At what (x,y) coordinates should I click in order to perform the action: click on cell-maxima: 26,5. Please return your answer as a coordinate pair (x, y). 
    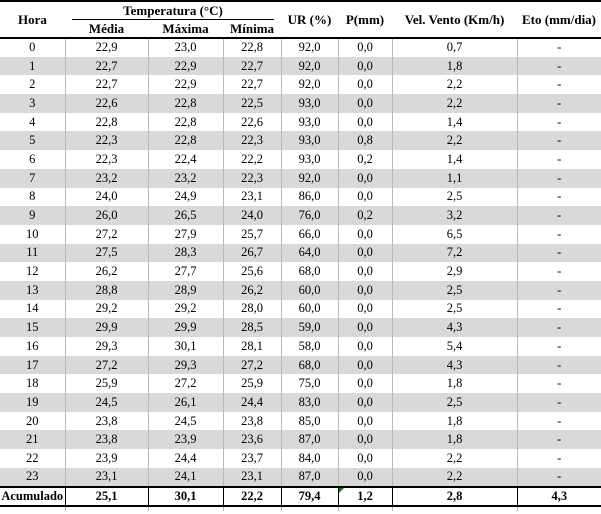
    Looking at the image, I should click on (185, 215).